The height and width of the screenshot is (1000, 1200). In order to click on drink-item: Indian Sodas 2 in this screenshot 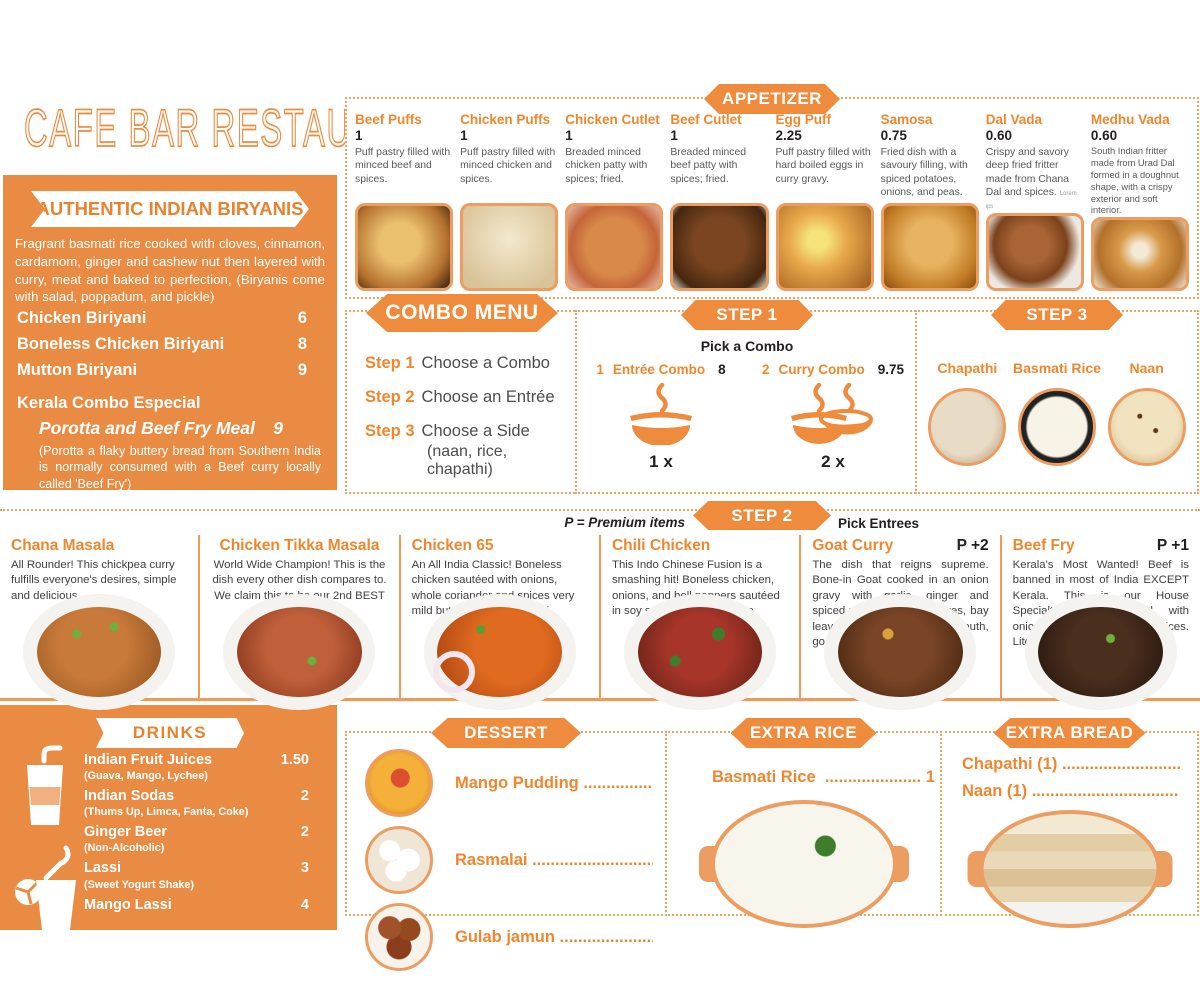, I will do `click(196, 796)`.